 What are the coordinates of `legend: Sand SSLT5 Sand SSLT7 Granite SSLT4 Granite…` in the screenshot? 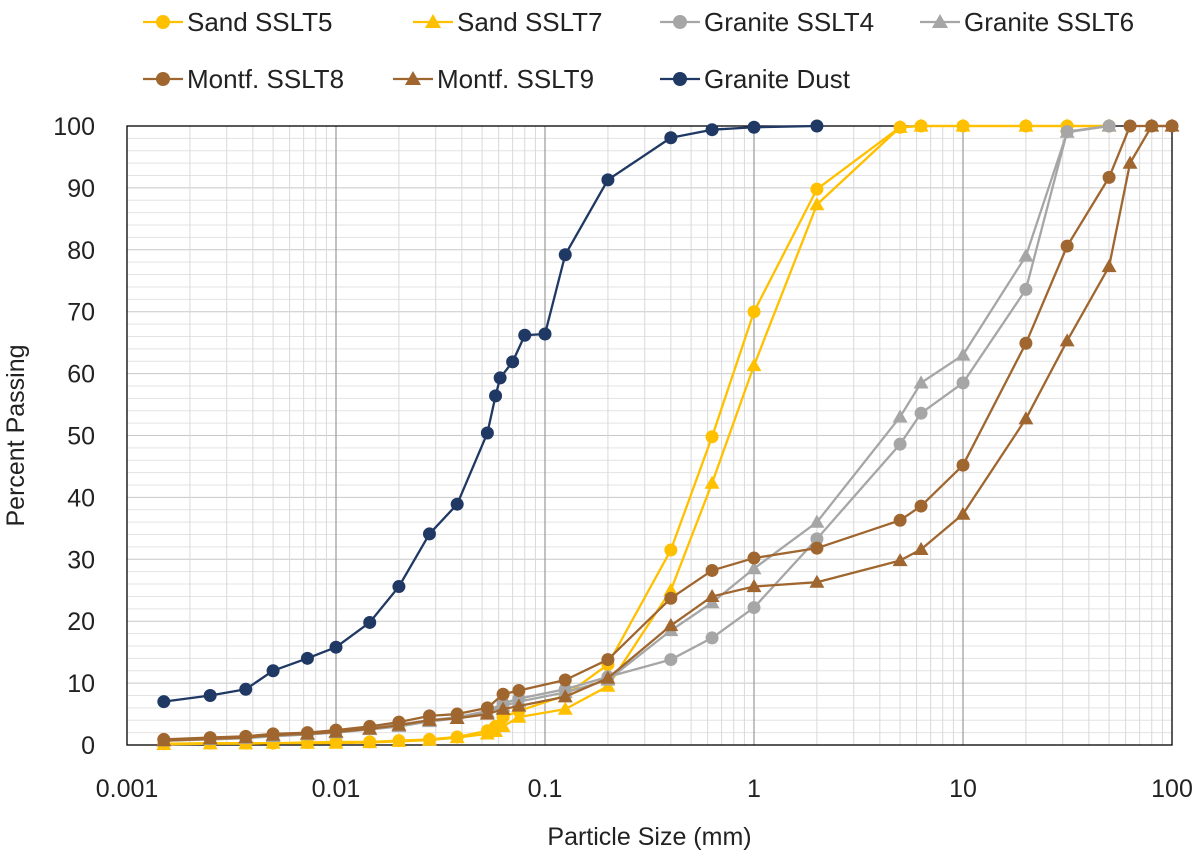 It's located at (638, 50).